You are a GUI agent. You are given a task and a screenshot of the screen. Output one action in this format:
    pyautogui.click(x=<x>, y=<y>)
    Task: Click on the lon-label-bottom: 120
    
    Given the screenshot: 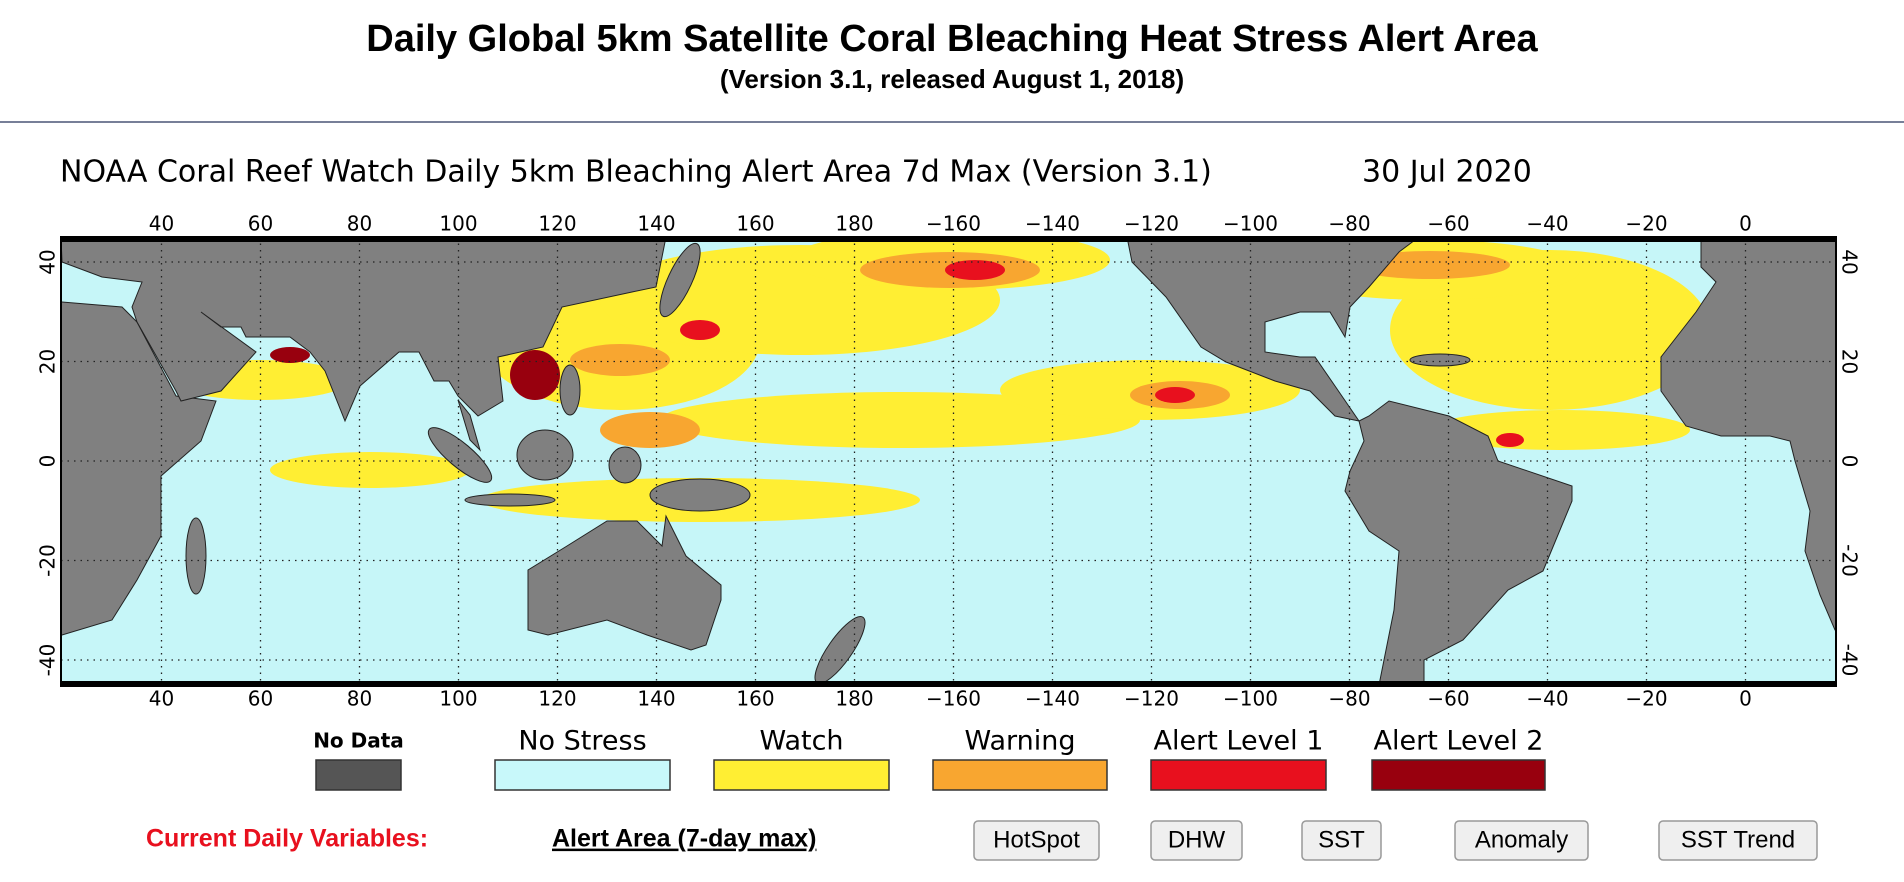 What is the action you would take?
    pyautogui.click(x=557, y=699)
    